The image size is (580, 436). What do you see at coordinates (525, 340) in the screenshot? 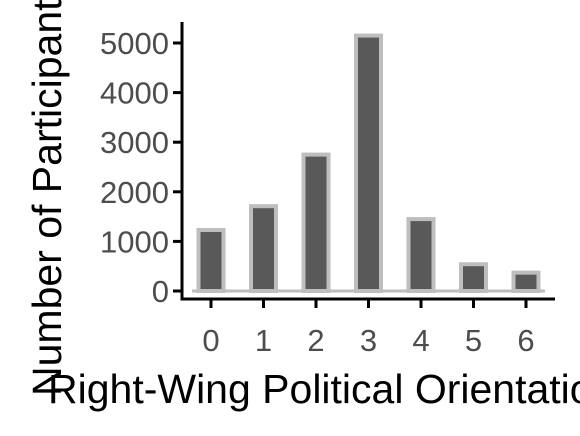
I see `x-tick-label: 6` at bounding box center [525, 340].